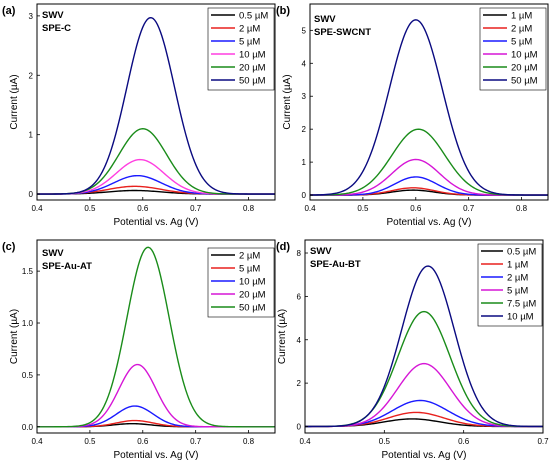 The height and width of the screenshot is (463, 550). Describe the element at coordinates (28, 323) in the screenshot. I see `y-tick-label: 1.0` at that location.